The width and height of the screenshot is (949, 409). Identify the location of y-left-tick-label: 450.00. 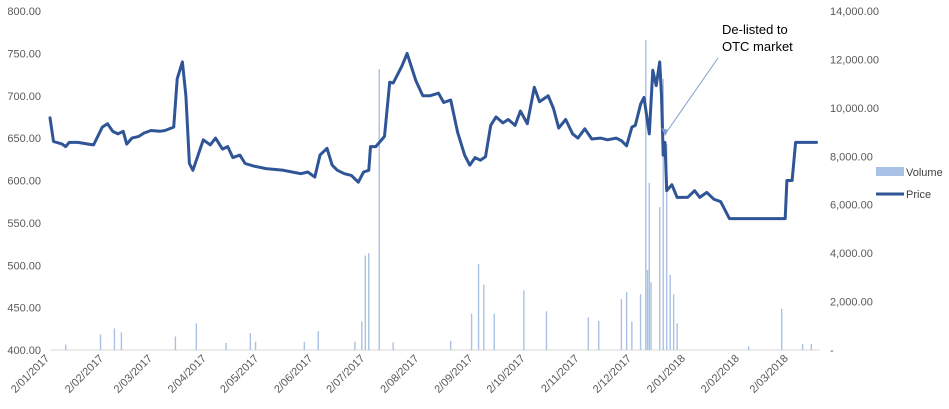
(24, 309).